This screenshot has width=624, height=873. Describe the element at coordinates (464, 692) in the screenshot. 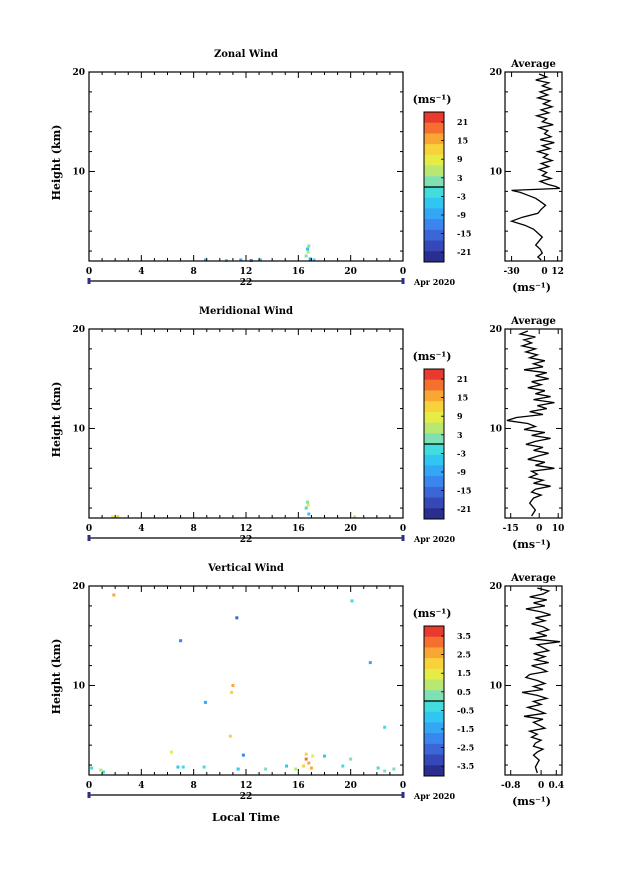

I see `colorbar-tick-label: 0.5` at that location.